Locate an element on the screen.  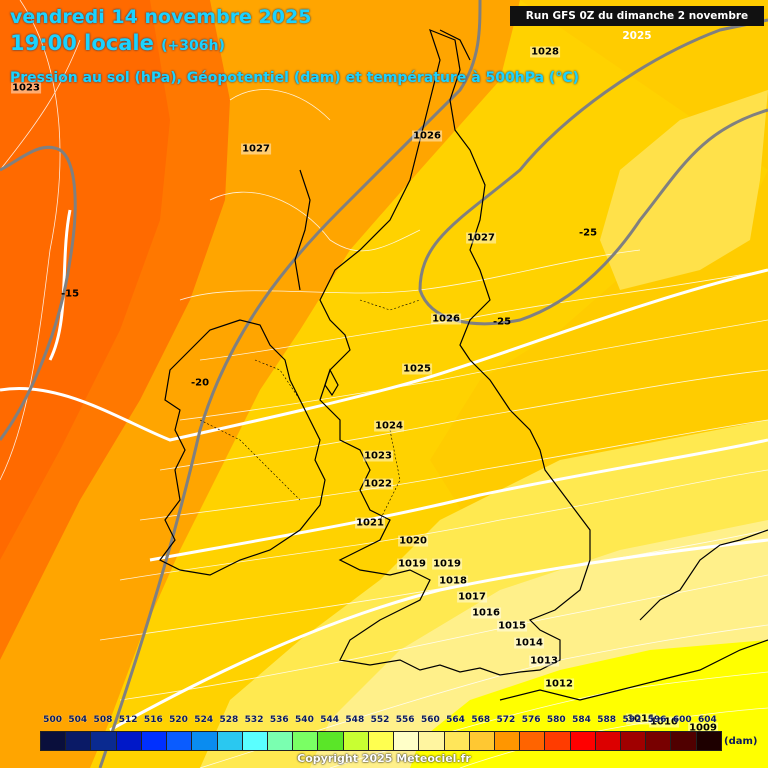
legend-value: 504 is located at coordinates (78, 720).